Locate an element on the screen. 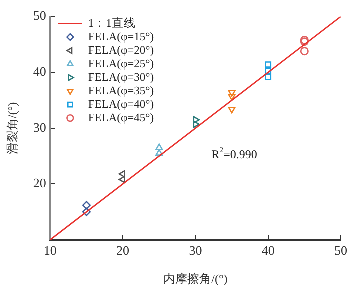  legend-label: FELA(φ=15°) is located at coordinates (121, 37).